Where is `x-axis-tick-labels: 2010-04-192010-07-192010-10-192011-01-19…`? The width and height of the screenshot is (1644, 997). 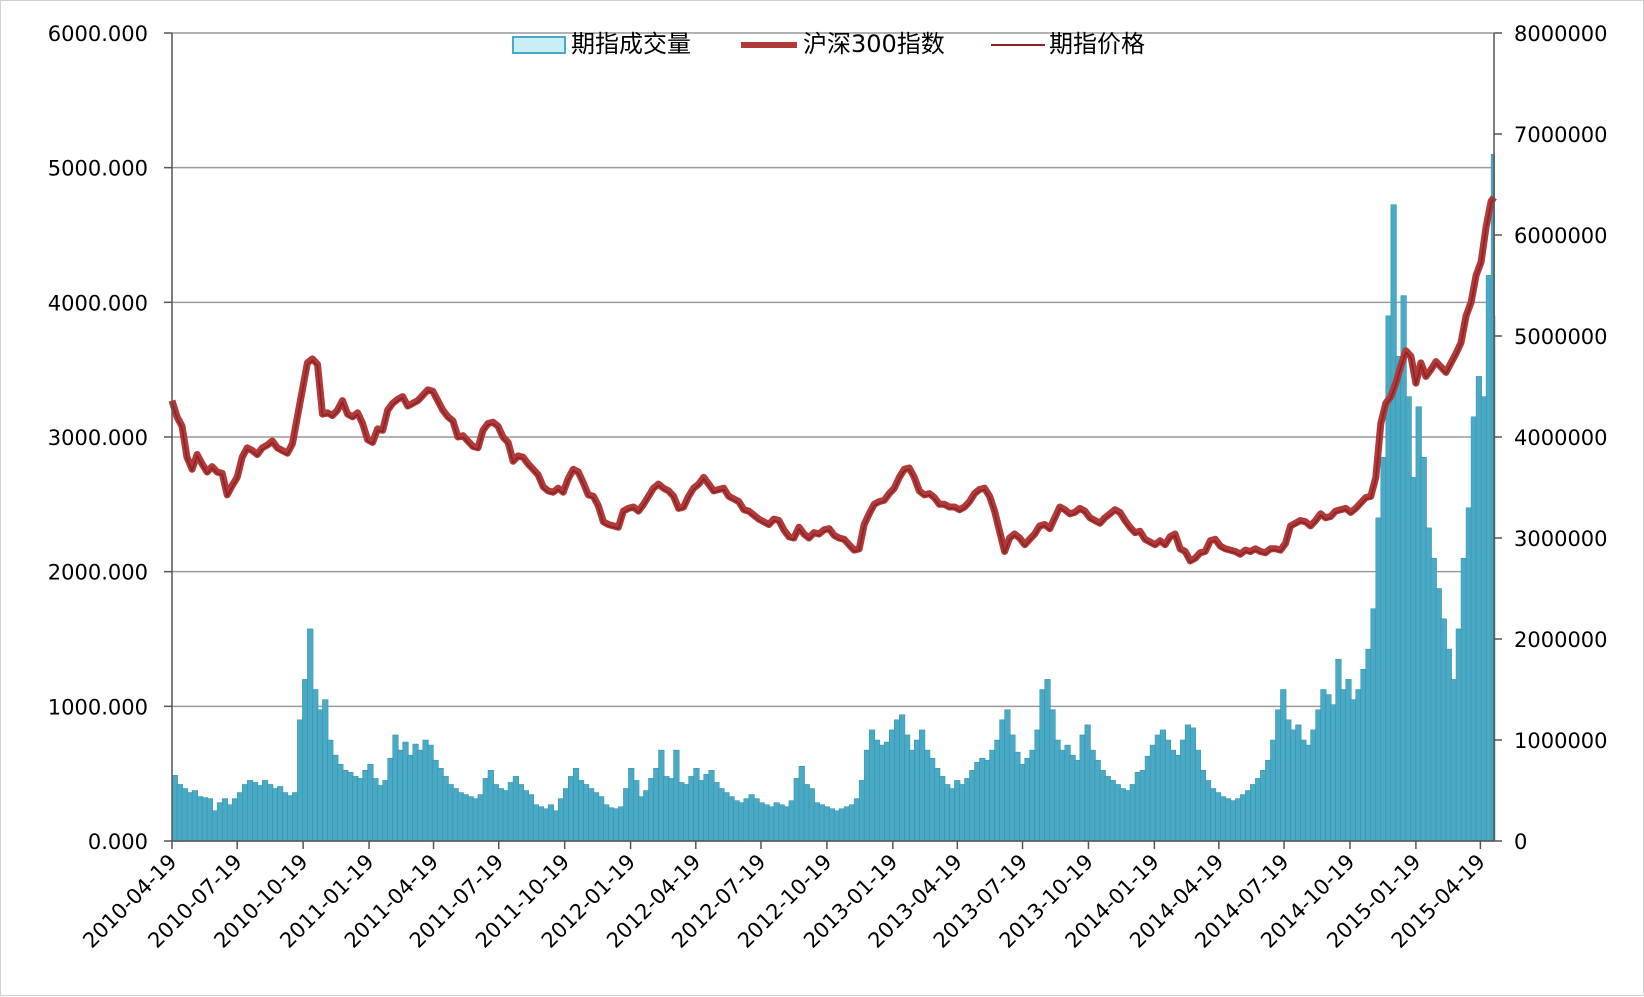
x-axis-tick-labels: 2010-04-192010-07-192010-10-192011-01-19… is located at coordinates (784, 901).